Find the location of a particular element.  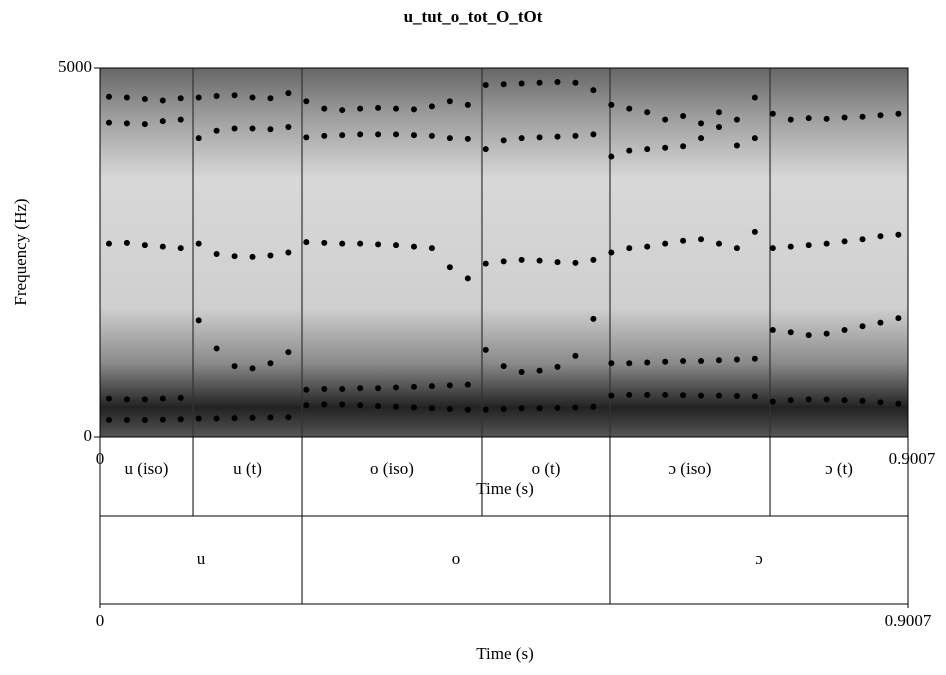

y-tick-label: 0 is located at coordinates (88, 435).